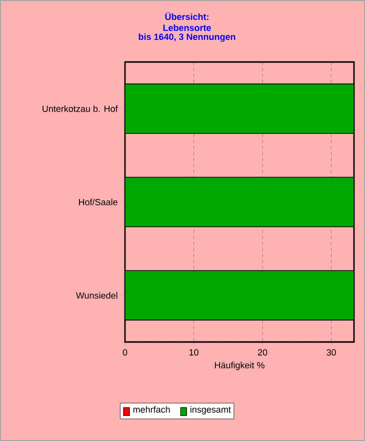 The height and width of the screenshot is (441, 365). Describe the element at coordinates (98, 202) in the screenshot. I see `y-tick-label: Hof/Saale` at that location.